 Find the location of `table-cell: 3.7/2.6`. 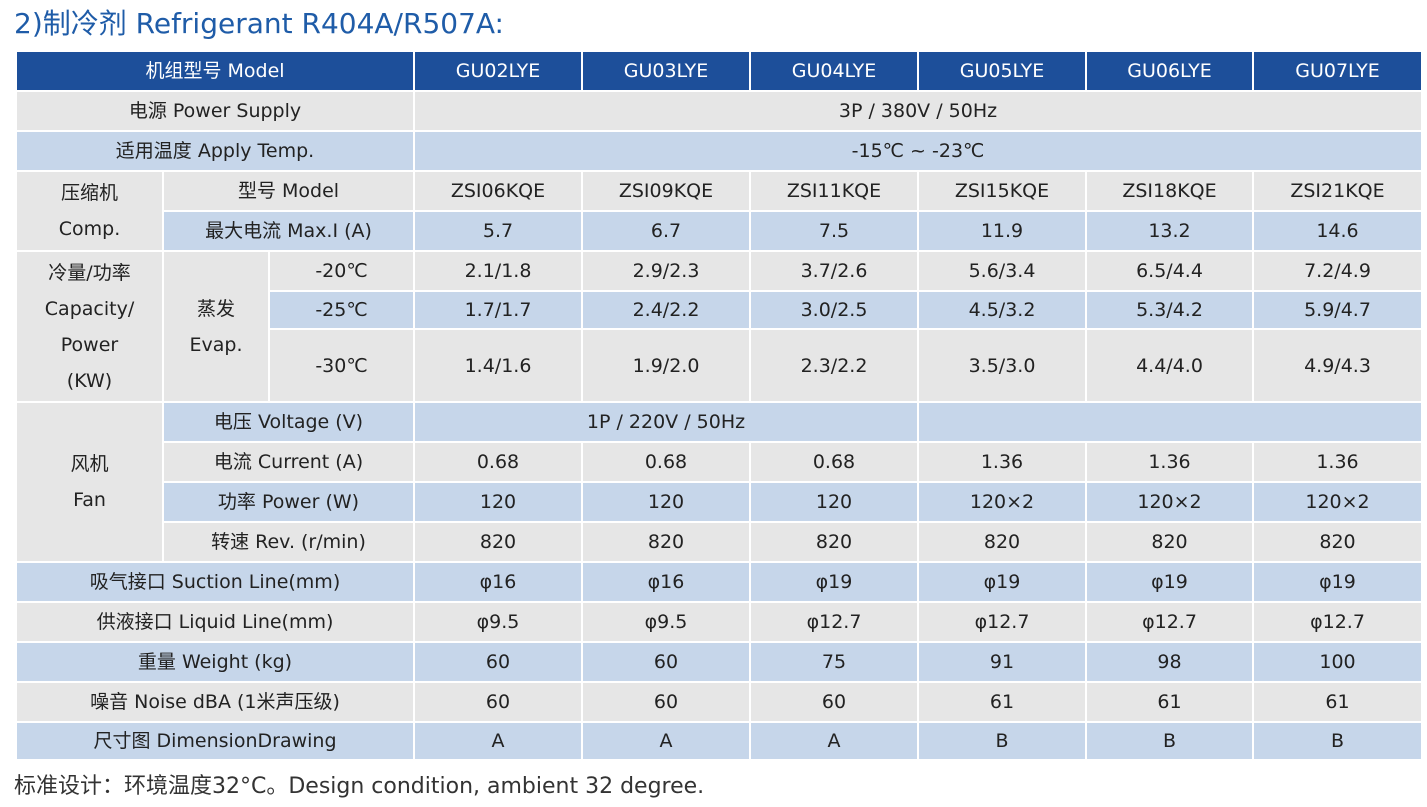

table-cell: 3.7/2.6 is located at coordinates (834, 271).